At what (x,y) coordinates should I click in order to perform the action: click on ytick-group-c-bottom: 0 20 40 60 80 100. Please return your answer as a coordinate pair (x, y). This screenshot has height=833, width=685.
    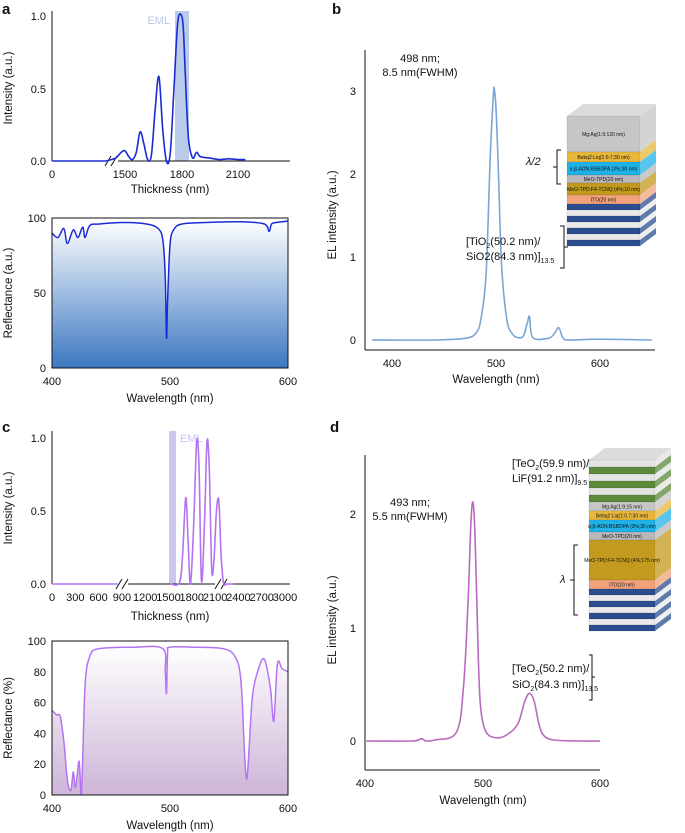
    Looking at the image, I should click on (37, 719).